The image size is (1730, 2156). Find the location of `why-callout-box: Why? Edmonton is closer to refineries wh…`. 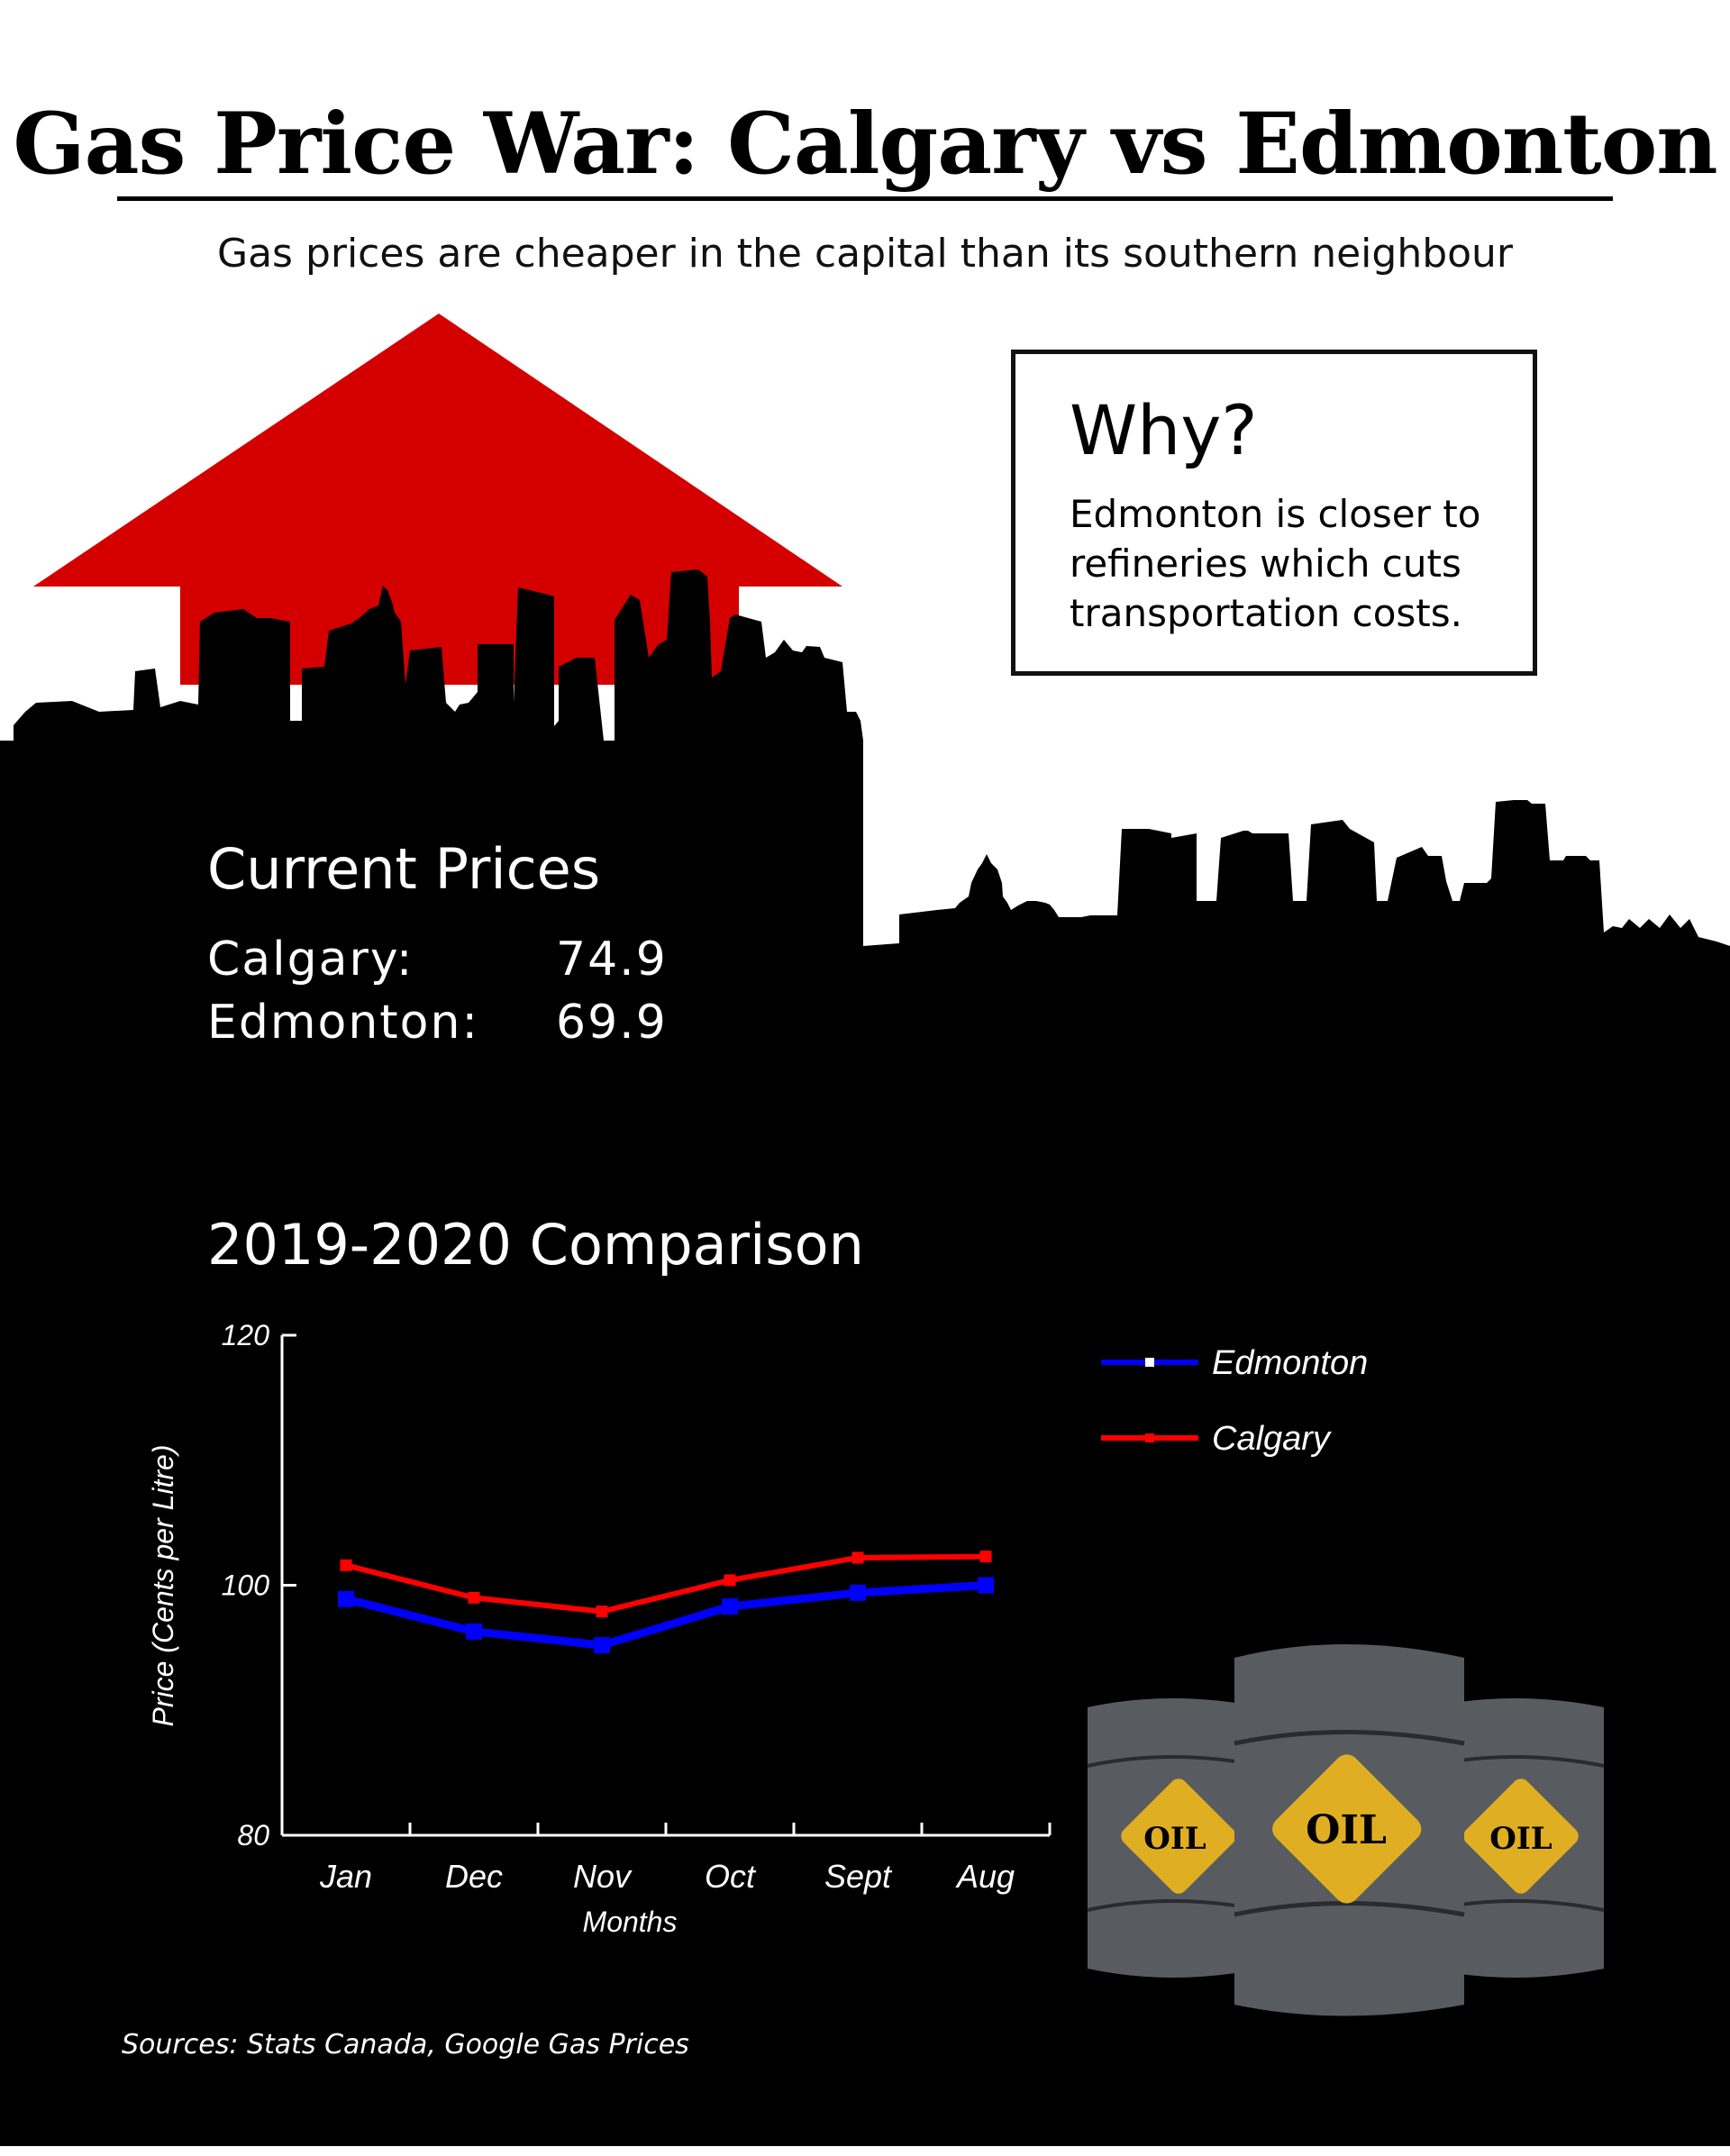

why-callout-box: Why? Edmonton is closer to refineries wh… is located at coordinates (1274, 513).